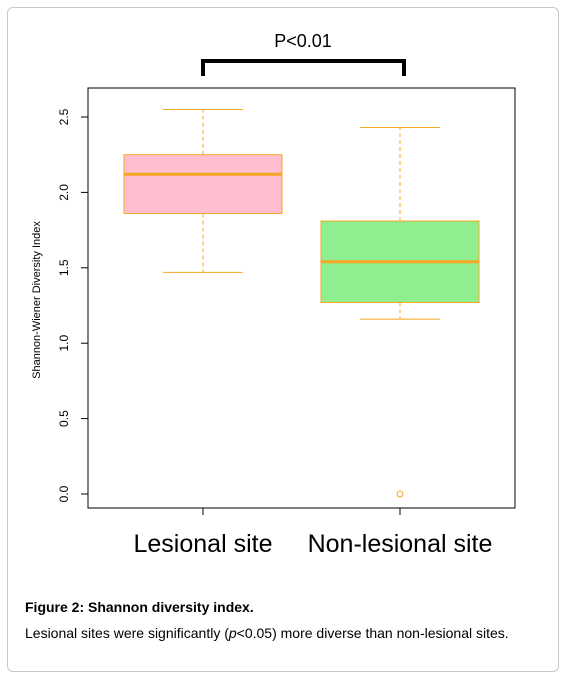  What do you see at coordinates (37, 300) in the screenshot?
I see `y-axis-label: Shannon-Wiener Diversity Index` at bounding box center [37, 300].